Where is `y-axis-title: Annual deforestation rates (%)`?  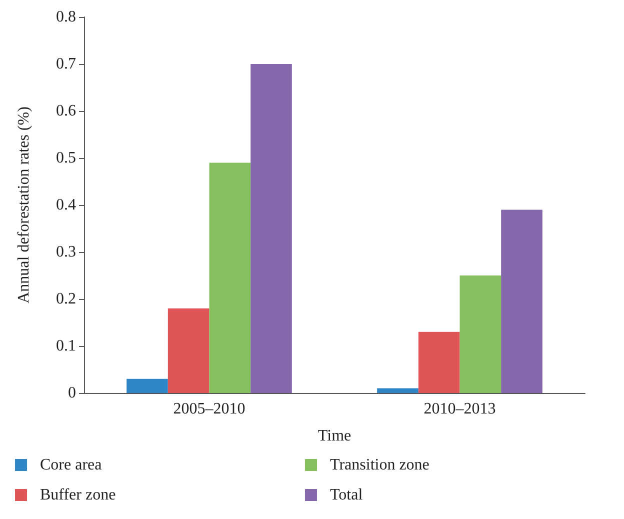 y-axis-title: Annual deforestation rates (%) is located at coordinates (24, 205).